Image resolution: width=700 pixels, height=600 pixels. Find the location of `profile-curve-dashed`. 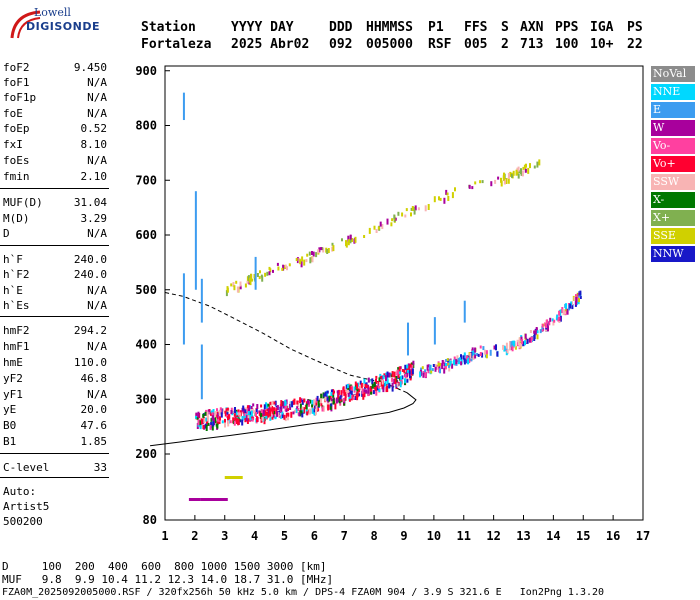

profile-curve-dashed is located at coordinates (286, 342).